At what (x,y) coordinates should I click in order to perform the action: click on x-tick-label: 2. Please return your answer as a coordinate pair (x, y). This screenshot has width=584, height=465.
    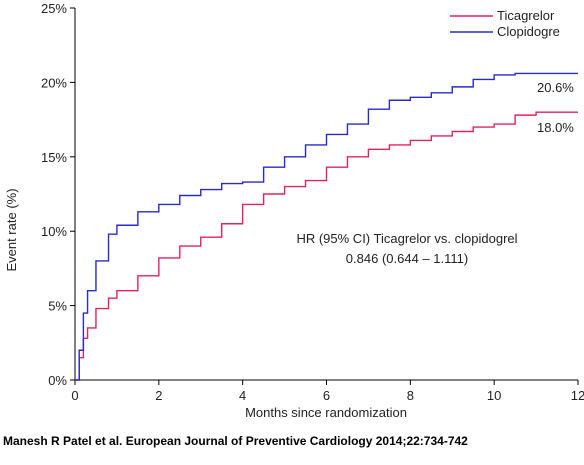
    Looking at the image, I should click on (158, 395).